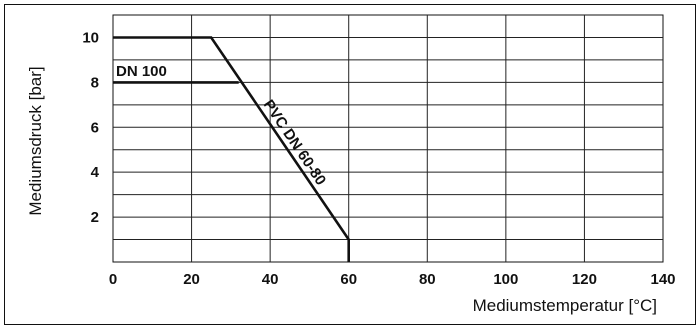 Image resolution: width=700 pixels, height=329 pixels. I want to click on x-tick-label: 100, so click(505, 279).